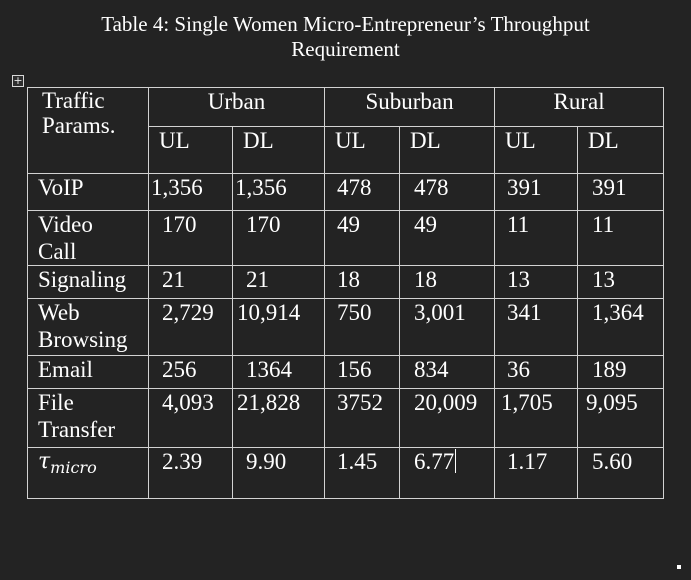 This screenshot has width=691, height=580. I want to click on header-row: Traffic Params. Urban Suburban Rural, so click(346, 130).